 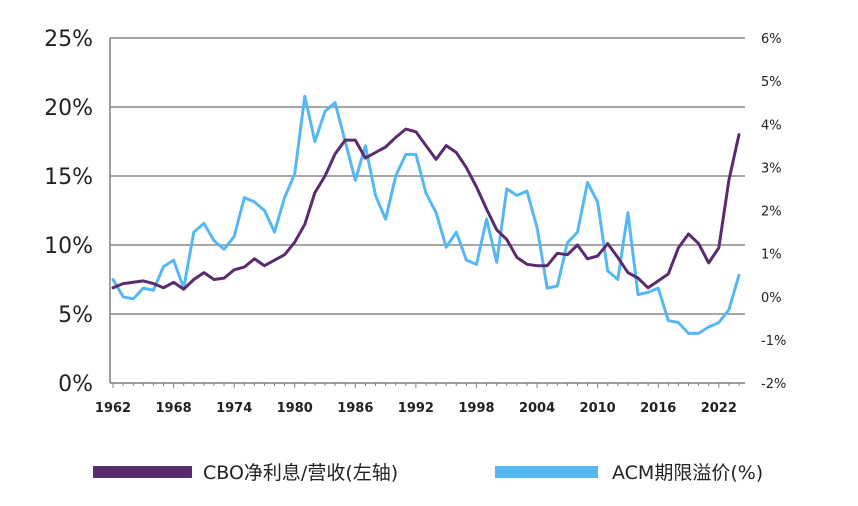 What do you see at coordinates (771, 125) in the screenshot?
I see `right-tick-label: 4%` at bounding box center [771, 125].